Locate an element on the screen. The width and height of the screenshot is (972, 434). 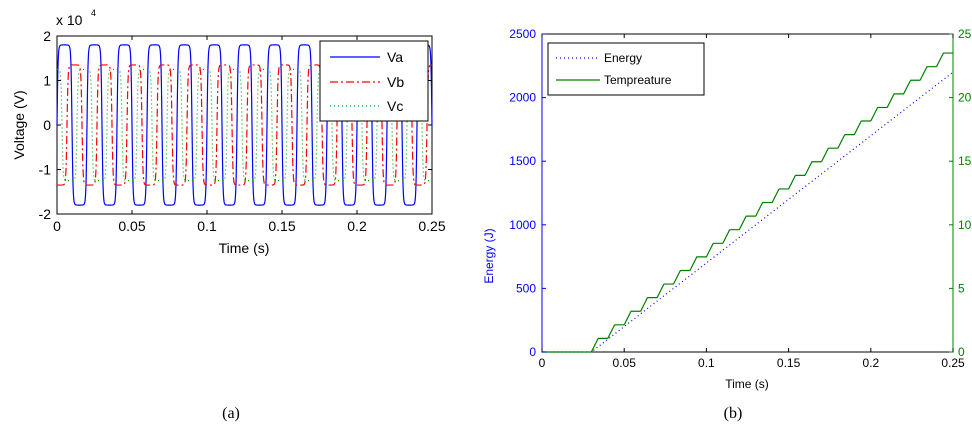
chart-b-x-tick-label: 0.05 is located at coordinates (625, 363).